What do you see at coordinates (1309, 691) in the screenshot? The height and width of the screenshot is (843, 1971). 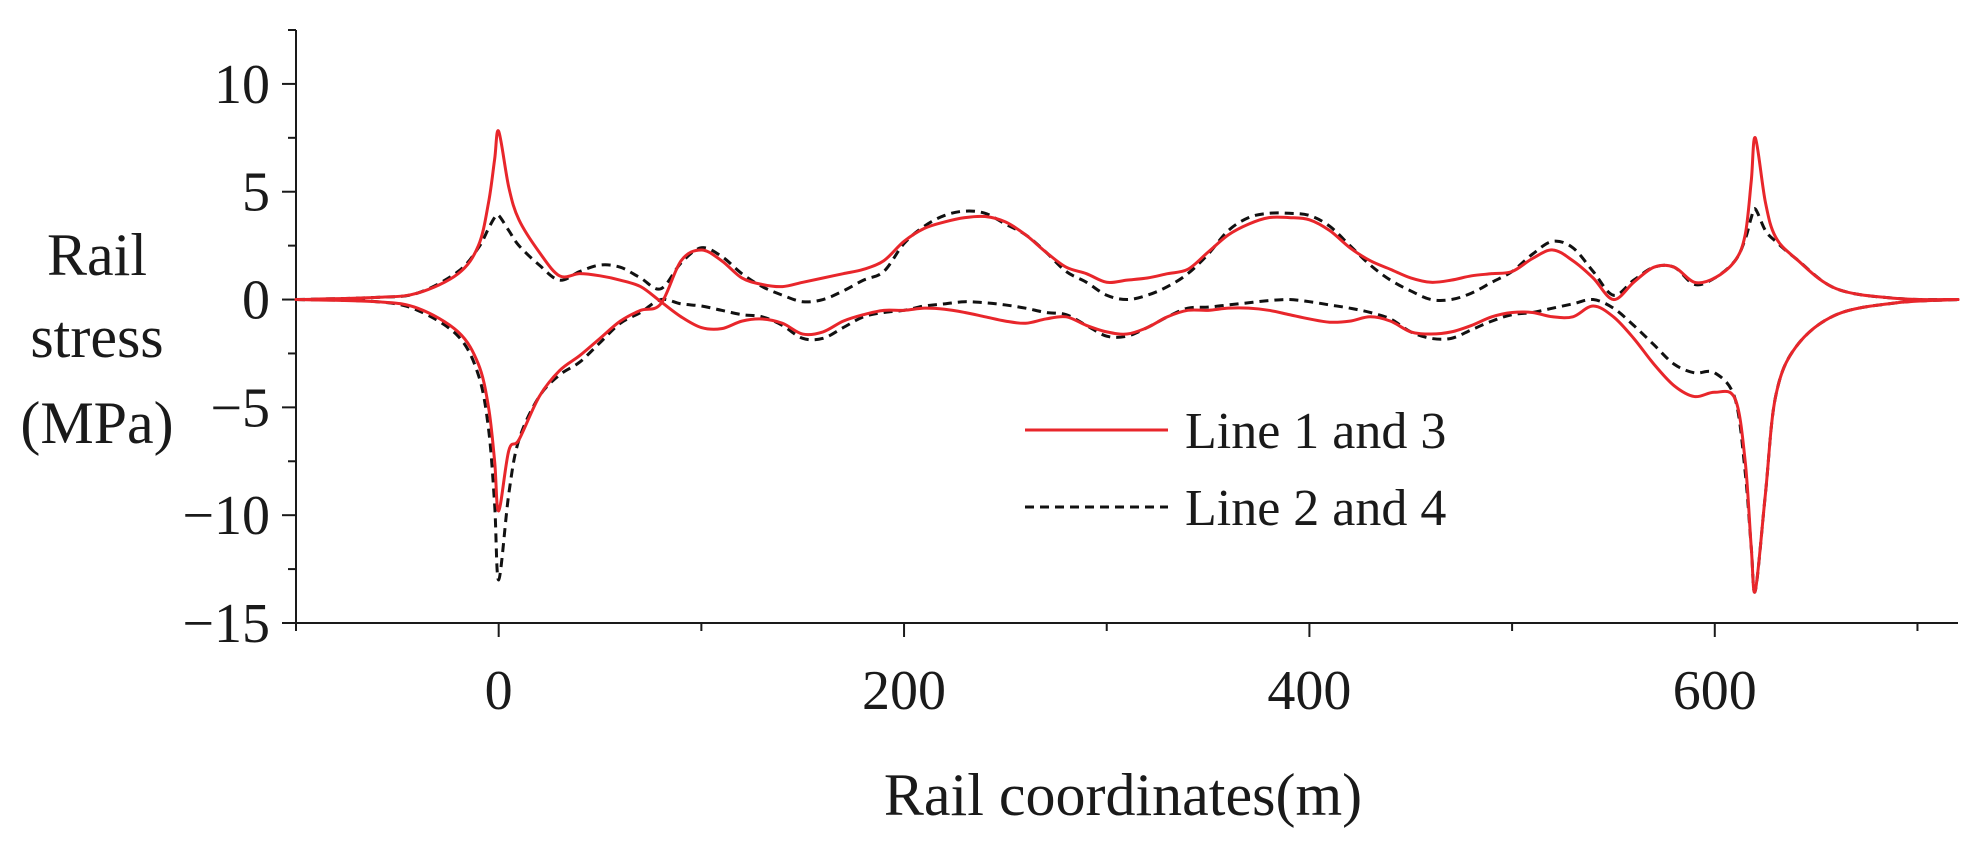 I see `x-tick-label: 400` at bounding box center [1309, 691].